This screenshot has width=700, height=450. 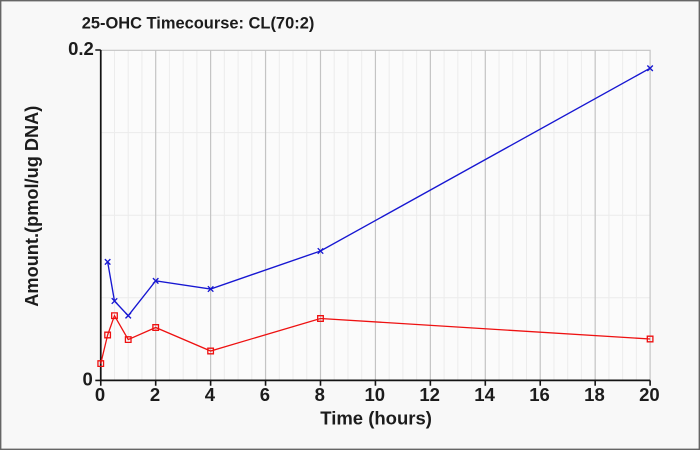 I want to click on svg-text: 4, so click(x=210, y=394).